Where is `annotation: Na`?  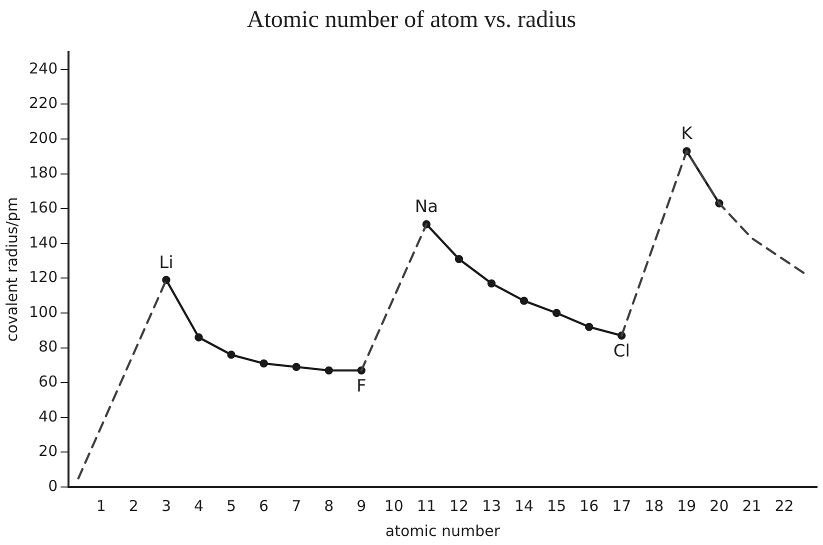
annotation: Na is located at coordinates (426, 207).